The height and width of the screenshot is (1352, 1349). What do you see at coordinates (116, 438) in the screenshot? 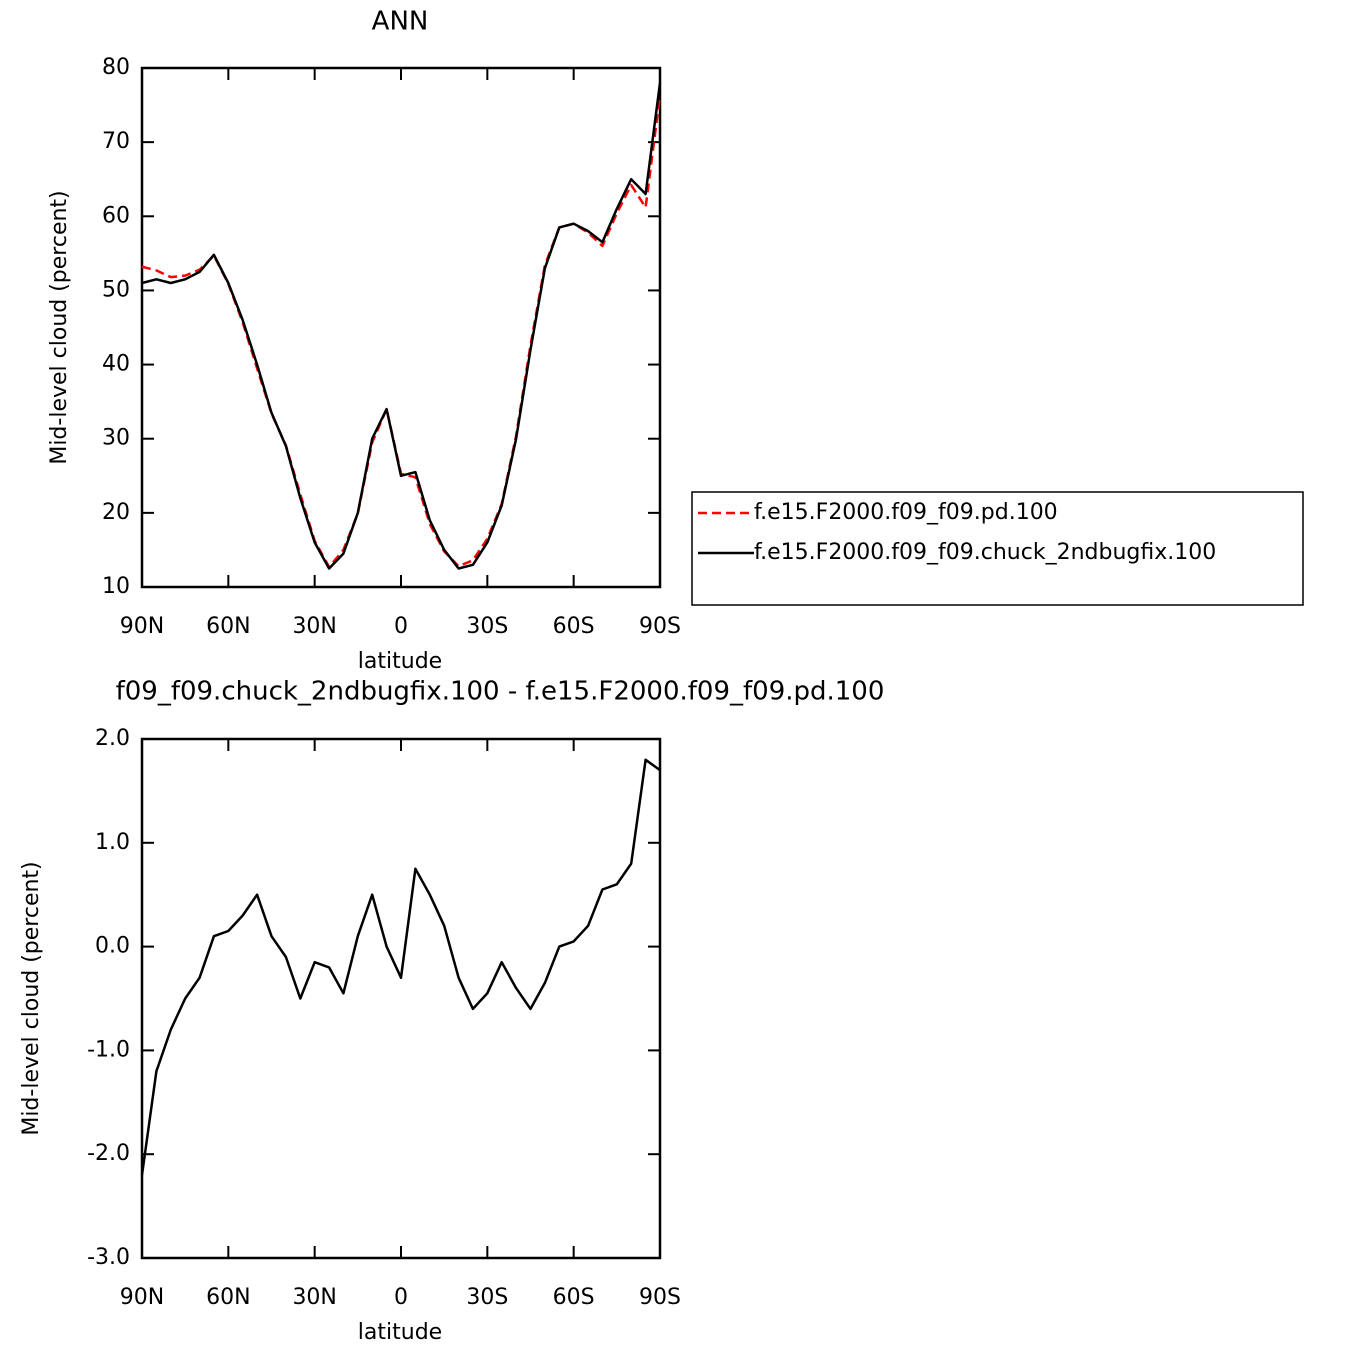
I see `y-tick-label: 30` at bounding box center [116, 438].